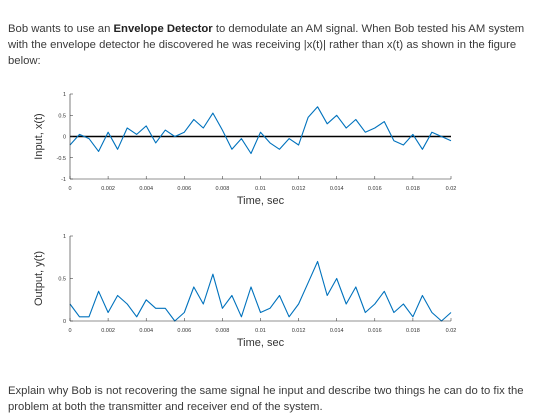 This screenshot has height=415, width=538. Describe the element at coordinates (184, 331) in the screenshot. I see `output-plot-x-tick-label: 0.006` at that location.